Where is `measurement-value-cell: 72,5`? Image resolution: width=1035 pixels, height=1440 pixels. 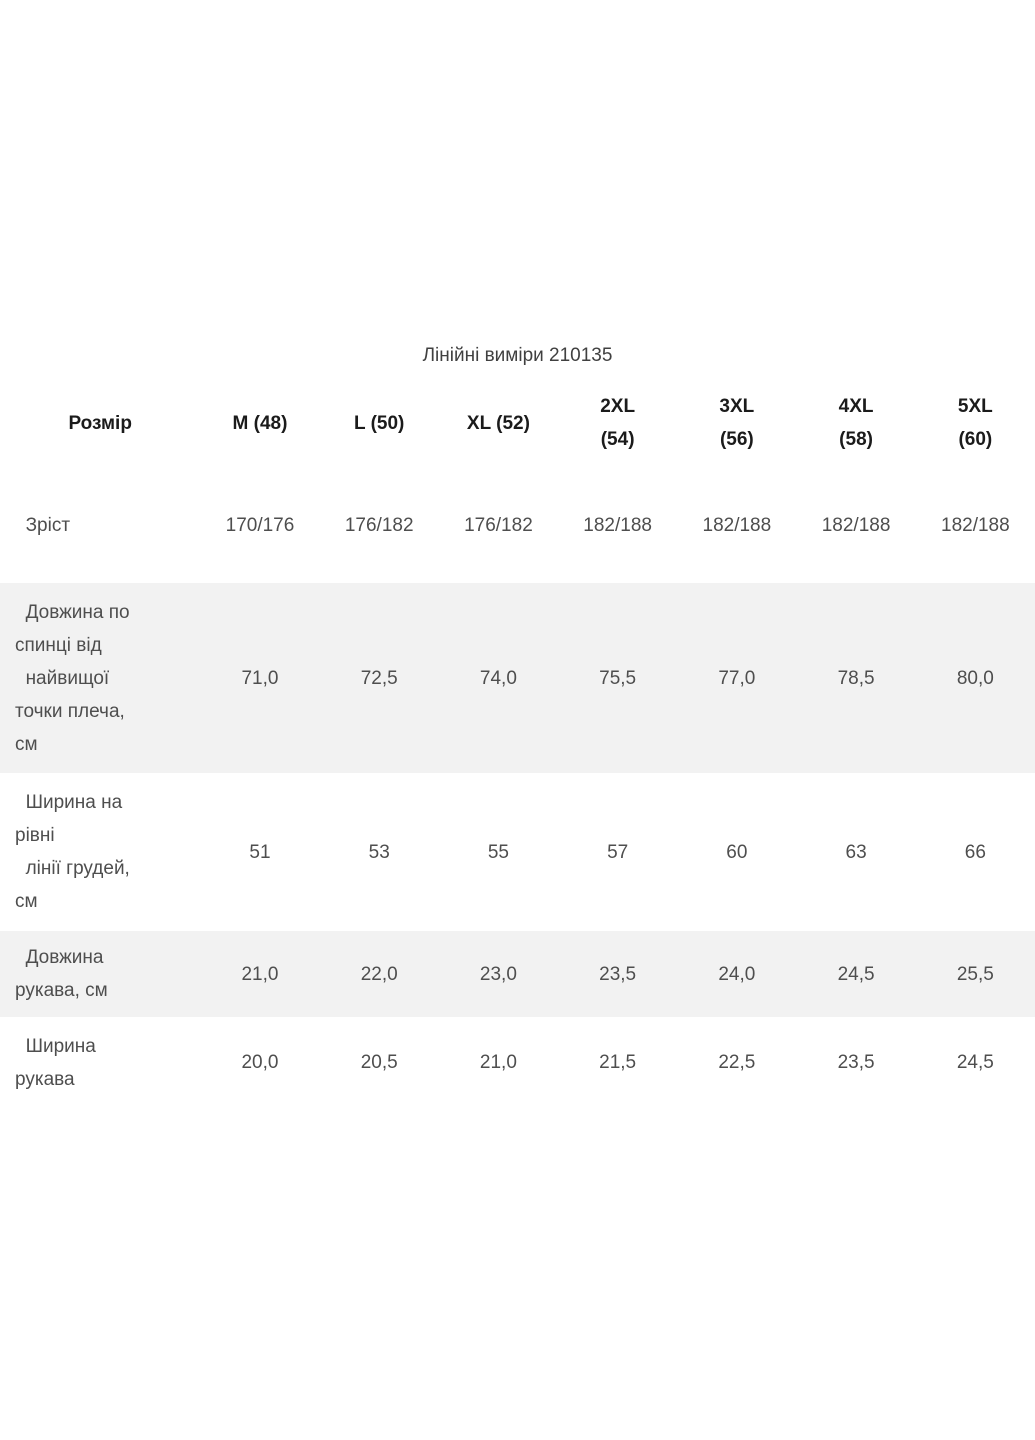 measurement-value-cell: 72,5 is located at coordinates (379, 678).